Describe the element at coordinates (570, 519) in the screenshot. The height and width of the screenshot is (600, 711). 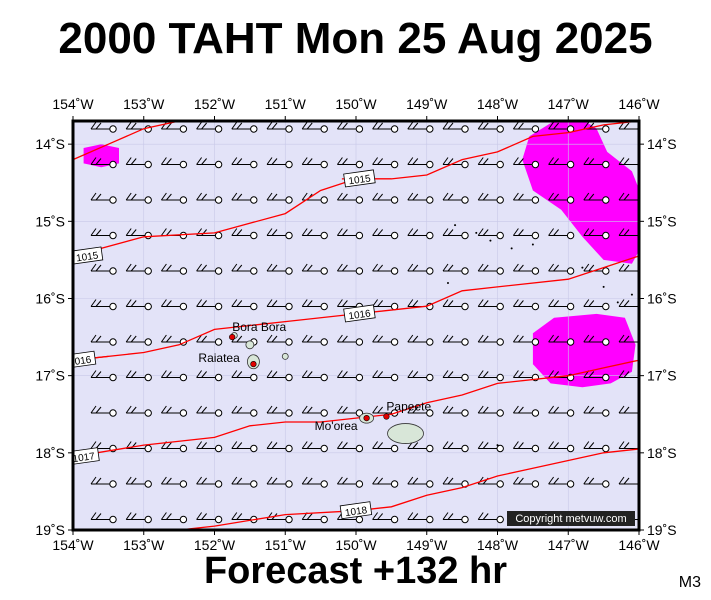
I see `copyright-text: Copyright metvuw.com` at that location.